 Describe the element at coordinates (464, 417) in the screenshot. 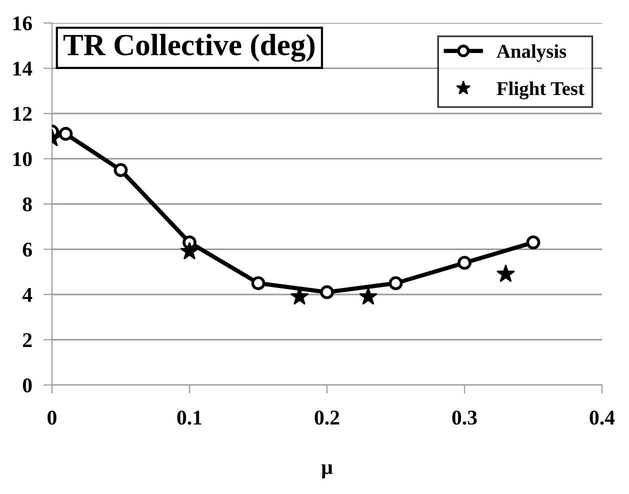

I see `x-tick-label: 0.3` at that location.